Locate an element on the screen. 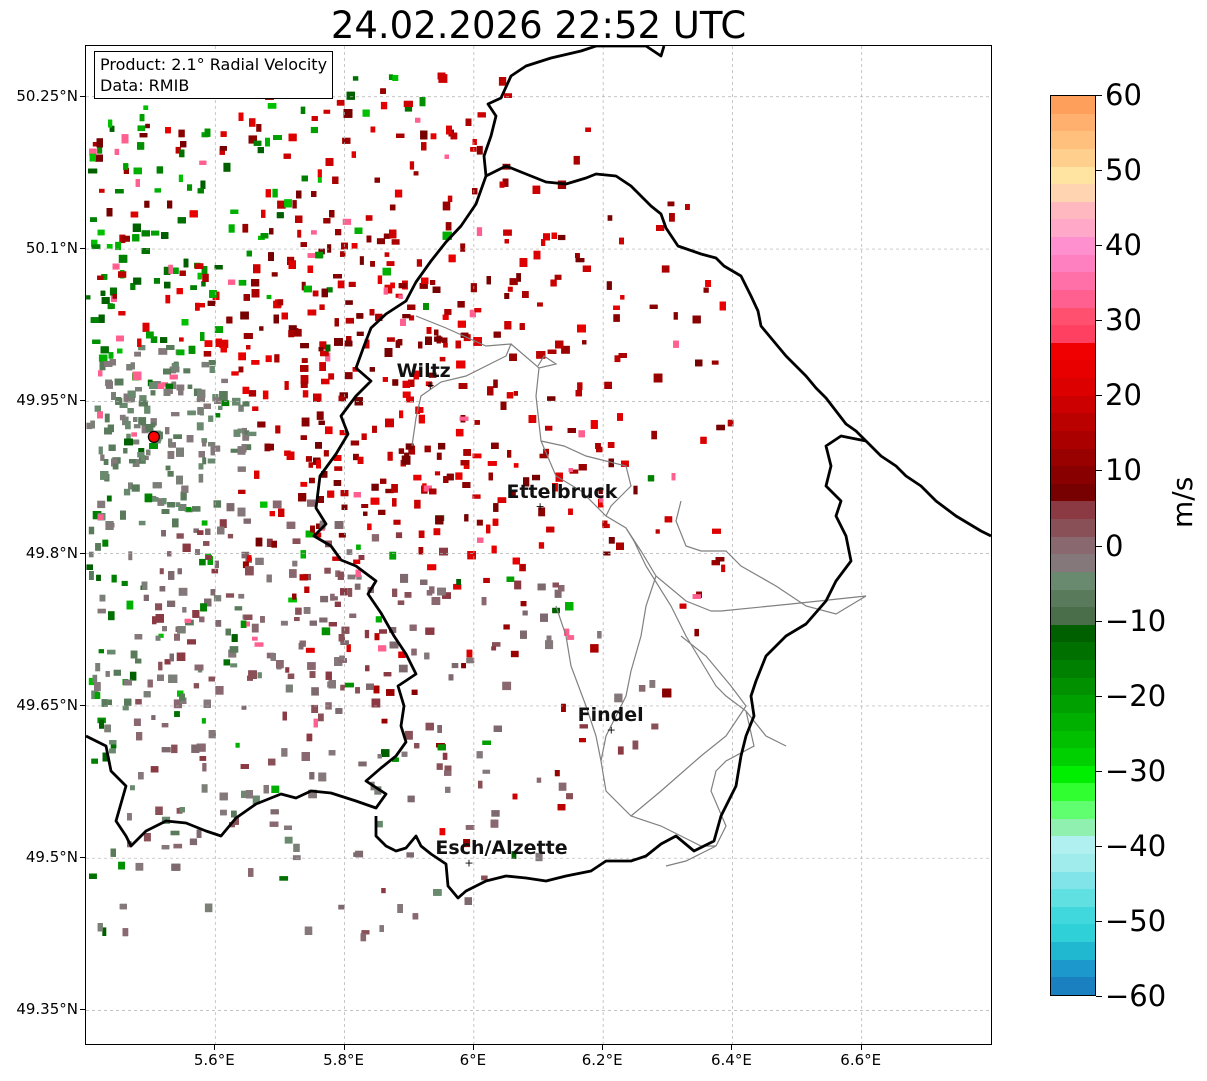 This screenshot has width=1207, height=1081. city-label: Esch/Alzette is located at coordinates (501, 848).